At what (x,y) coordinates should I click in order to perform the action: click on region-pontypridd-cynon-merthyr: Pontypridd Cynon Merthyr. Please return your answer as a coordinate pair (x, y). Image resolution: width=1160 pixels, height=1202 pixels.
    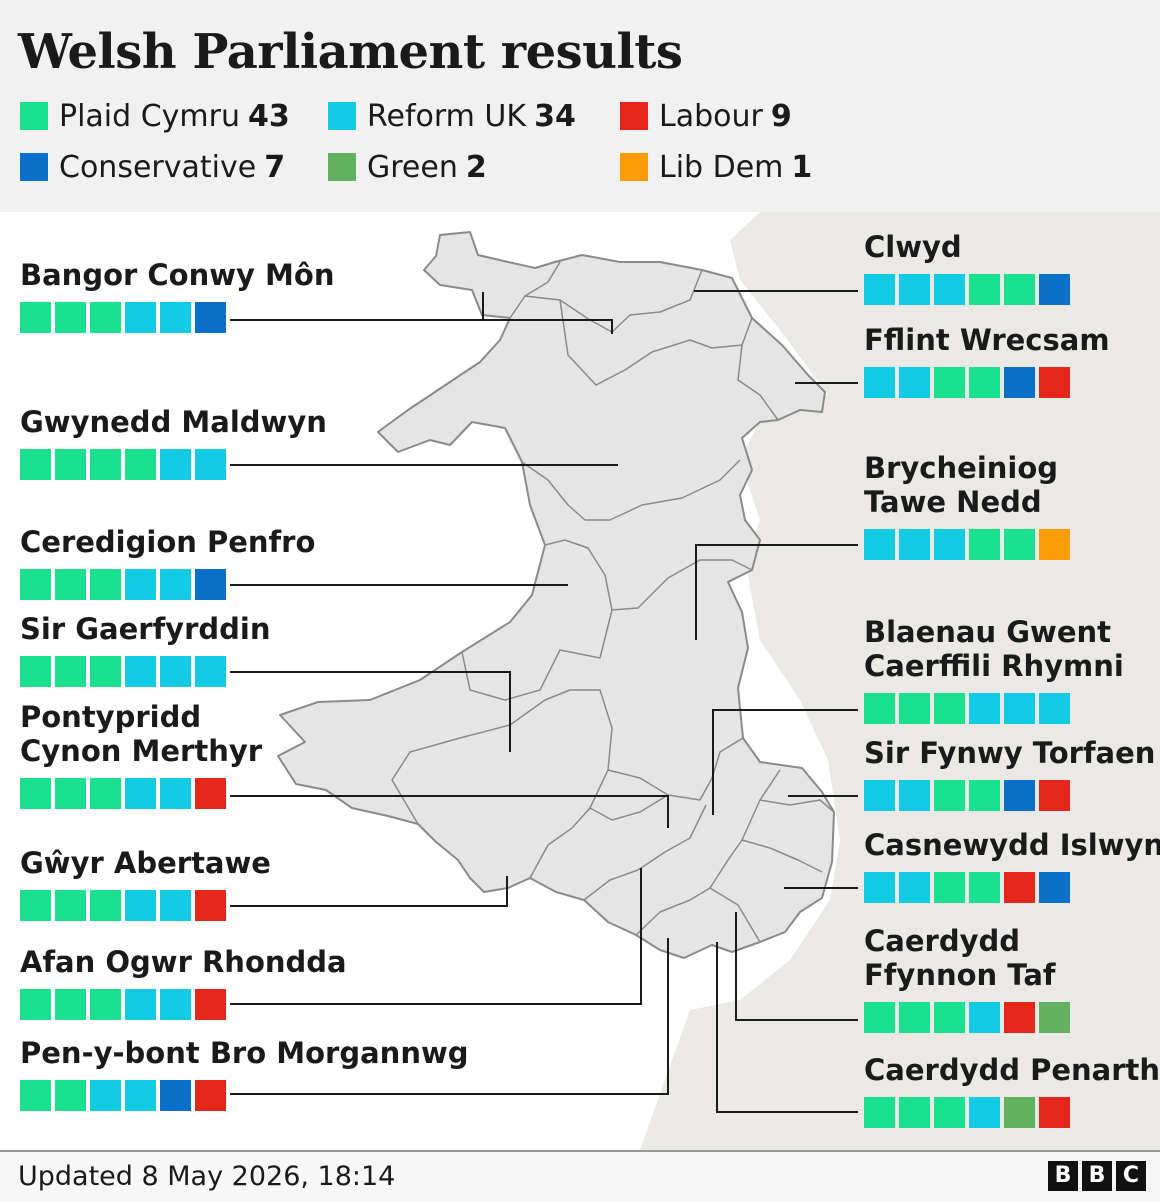
    Looking at the image, I should click on (165, 754).